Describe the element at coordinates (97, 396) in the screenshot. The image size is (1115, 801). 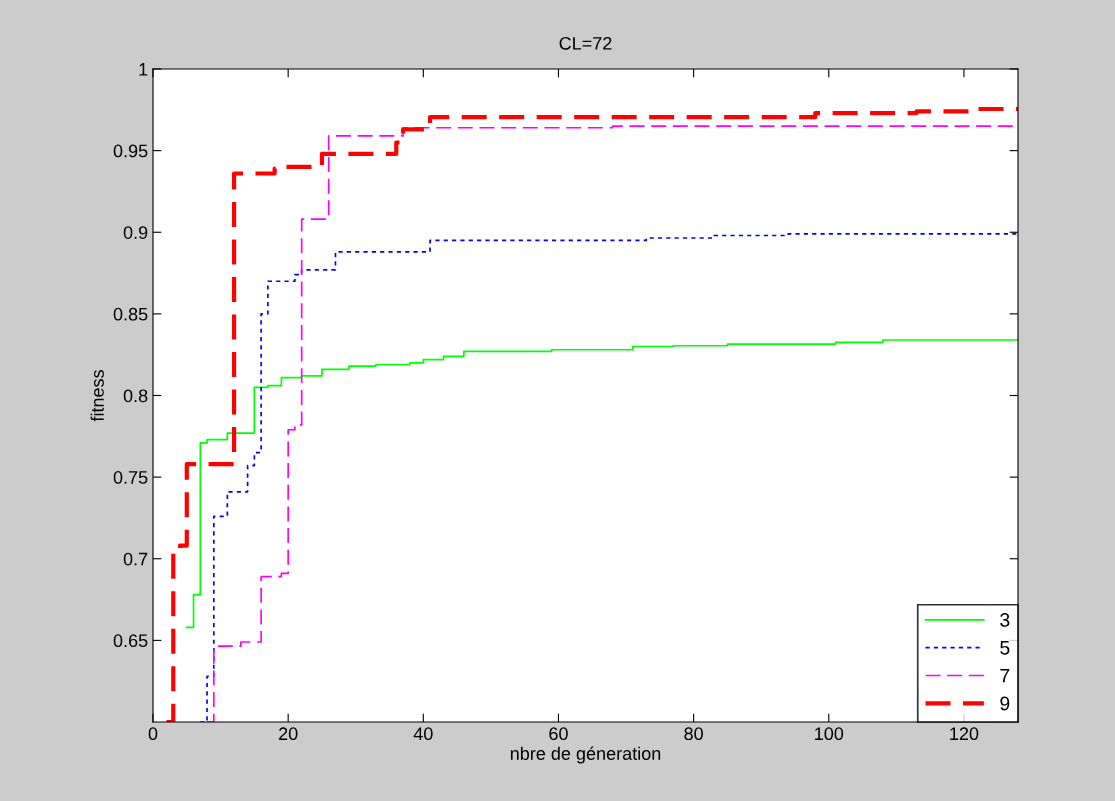
I see `y-axis-title: fitness` at that location.